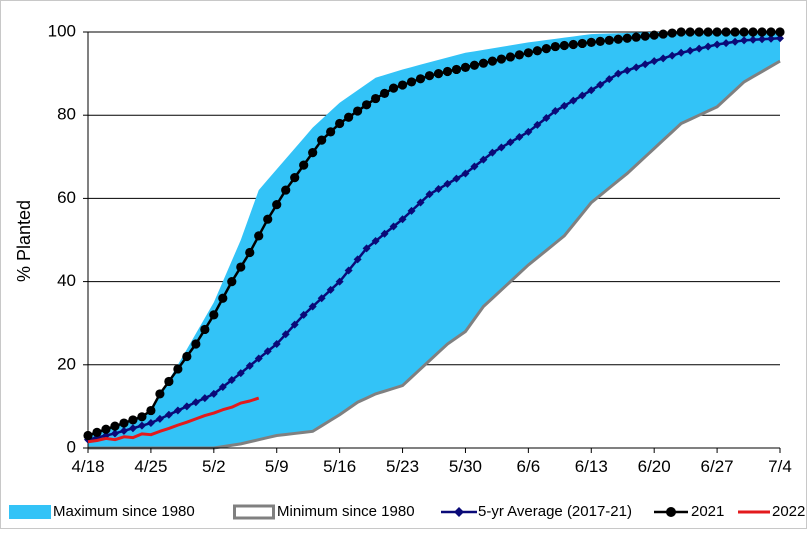  I want to click on legend-item: 2022, so click(771, 511).